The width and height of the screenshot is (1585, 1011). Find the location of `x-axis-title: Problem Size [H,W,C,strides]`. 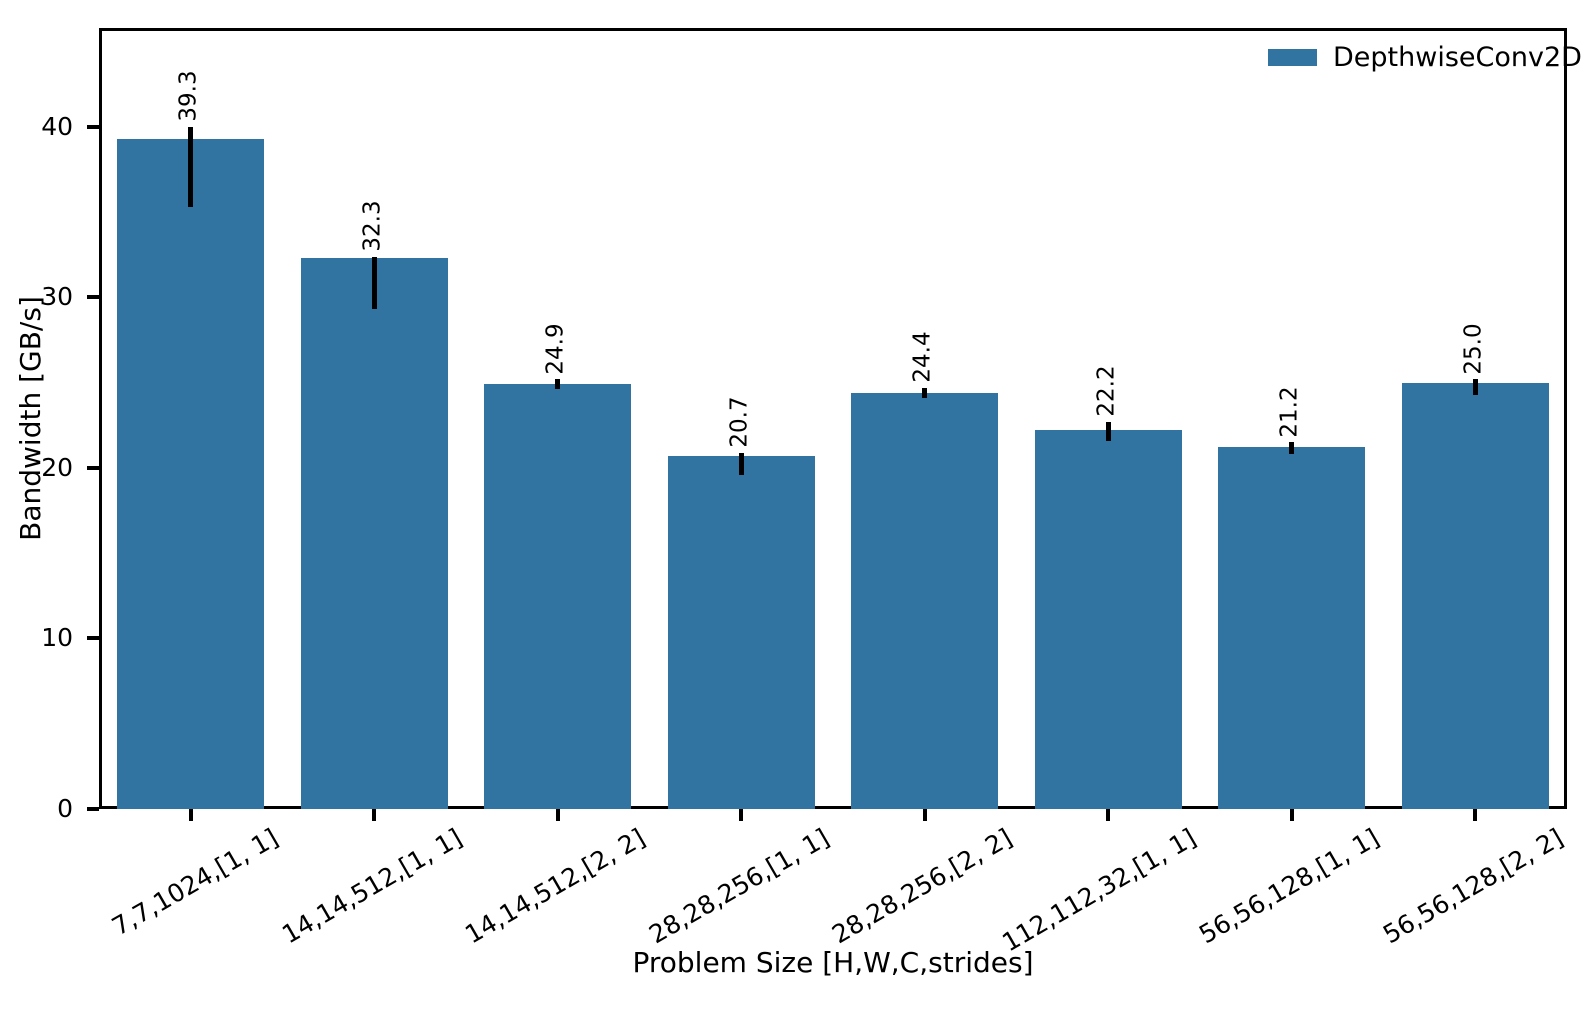

x-axis-title: Problem Size [H,W,C,strides] is located at coordinates (833, 962).